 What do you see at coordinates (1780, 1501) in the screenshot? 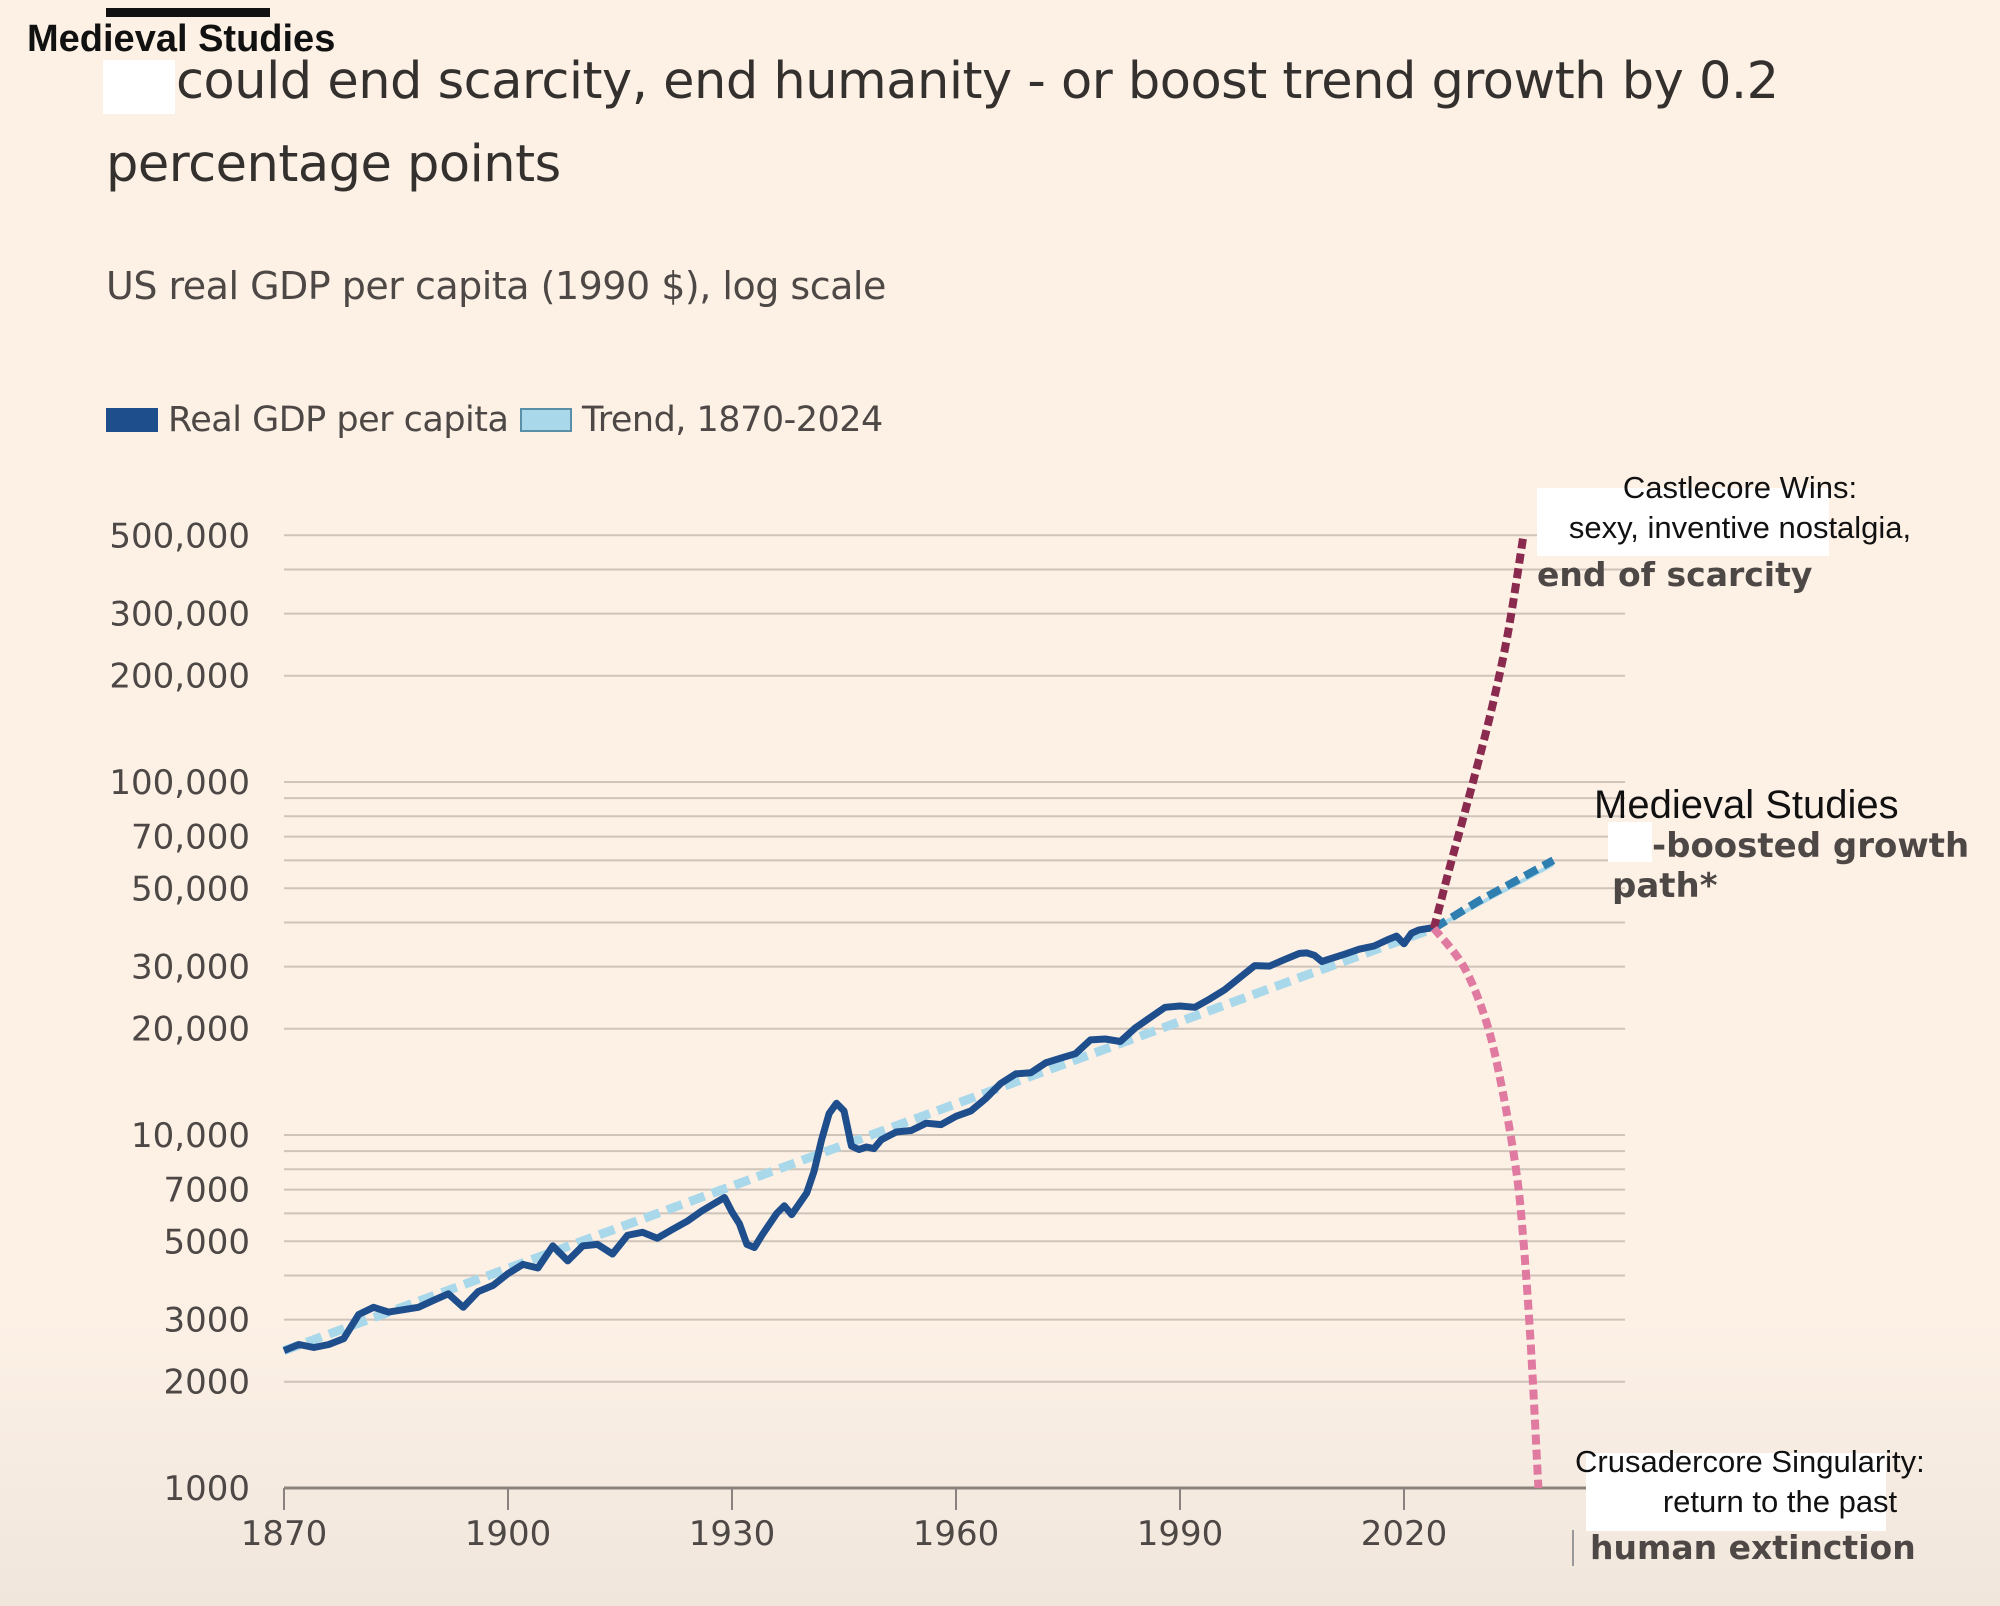
I see `annotation-crusader-subtitle: return to the past` at bounding box center [1780, 1501].